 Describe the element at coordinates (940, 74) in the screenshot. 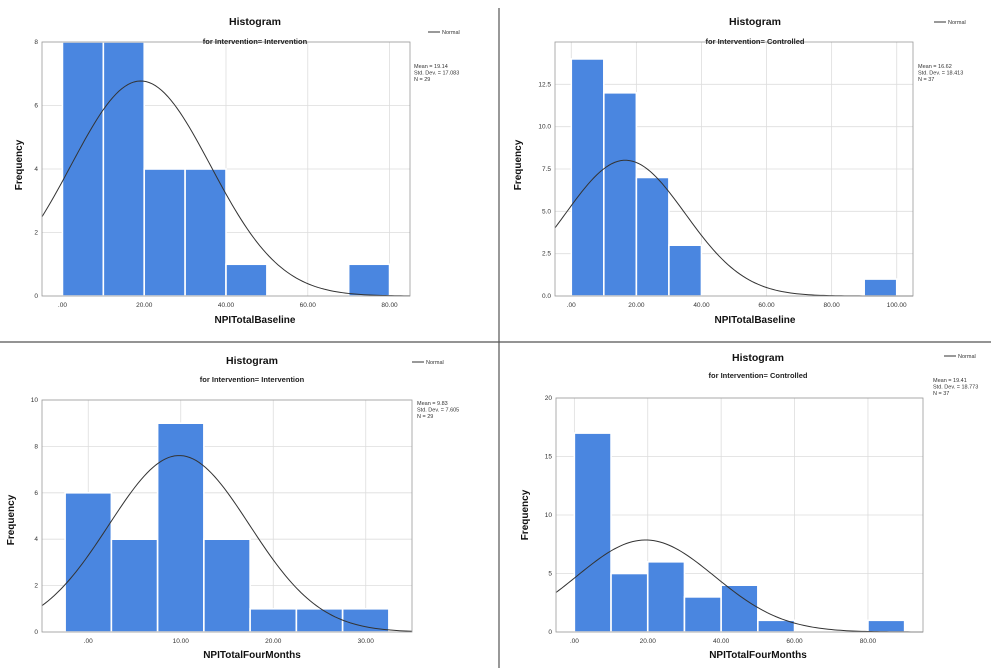

I see `chart-2-stat-1: Std. Dev. = 18.413` at that location.